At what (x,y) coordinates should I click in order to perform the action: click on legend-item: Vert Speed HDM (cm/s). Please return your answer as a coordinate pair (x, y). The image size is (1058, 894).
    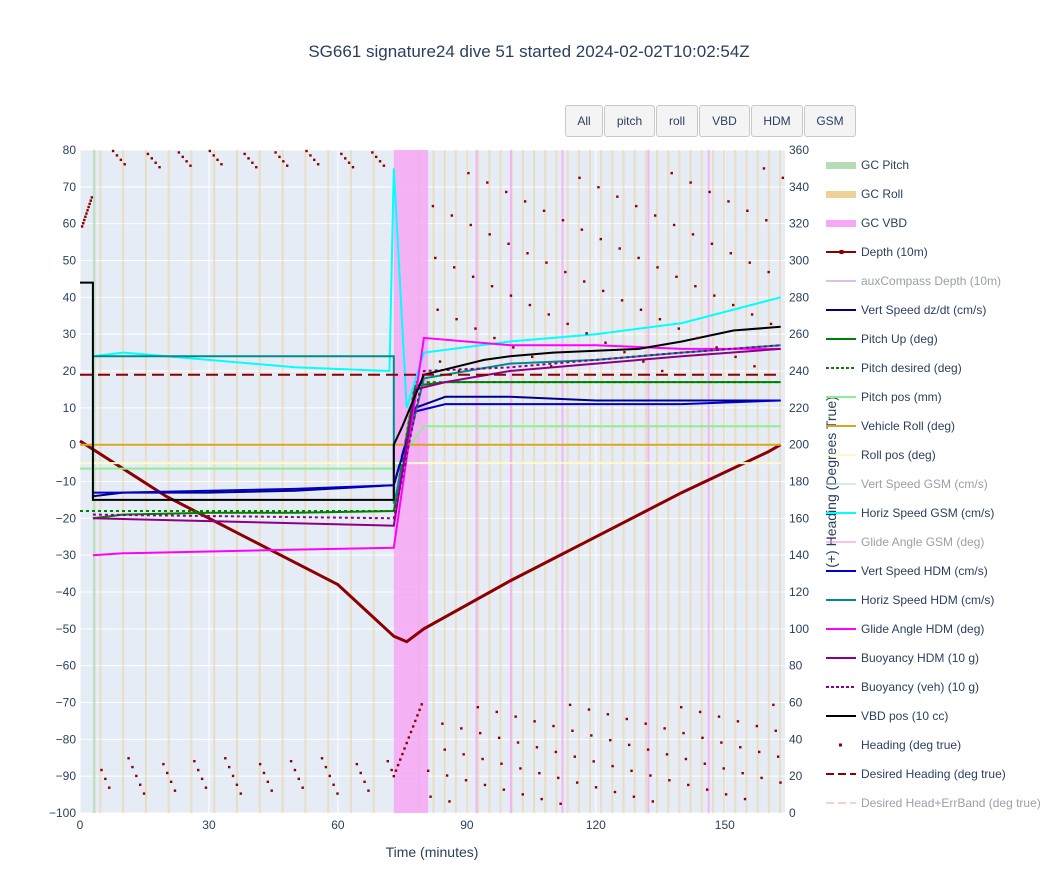
    Looking at the image, I should click on (907, 571).